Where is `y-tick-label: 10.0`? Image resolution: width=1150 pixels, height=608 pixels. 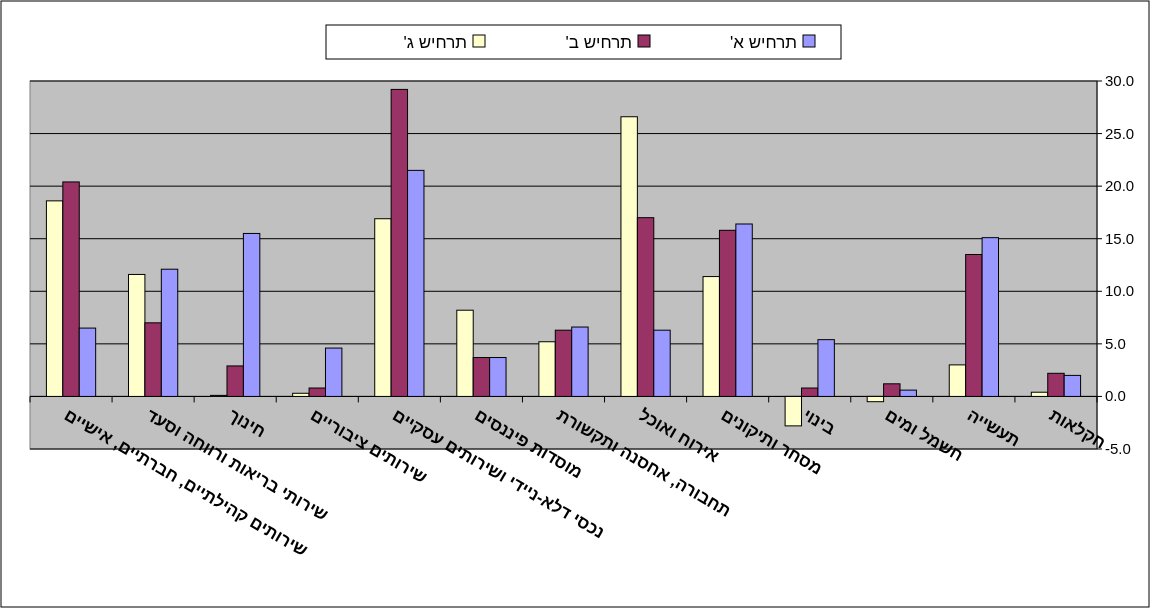 y-tick-label: 10.0 is located at coordinates (1120, 291).